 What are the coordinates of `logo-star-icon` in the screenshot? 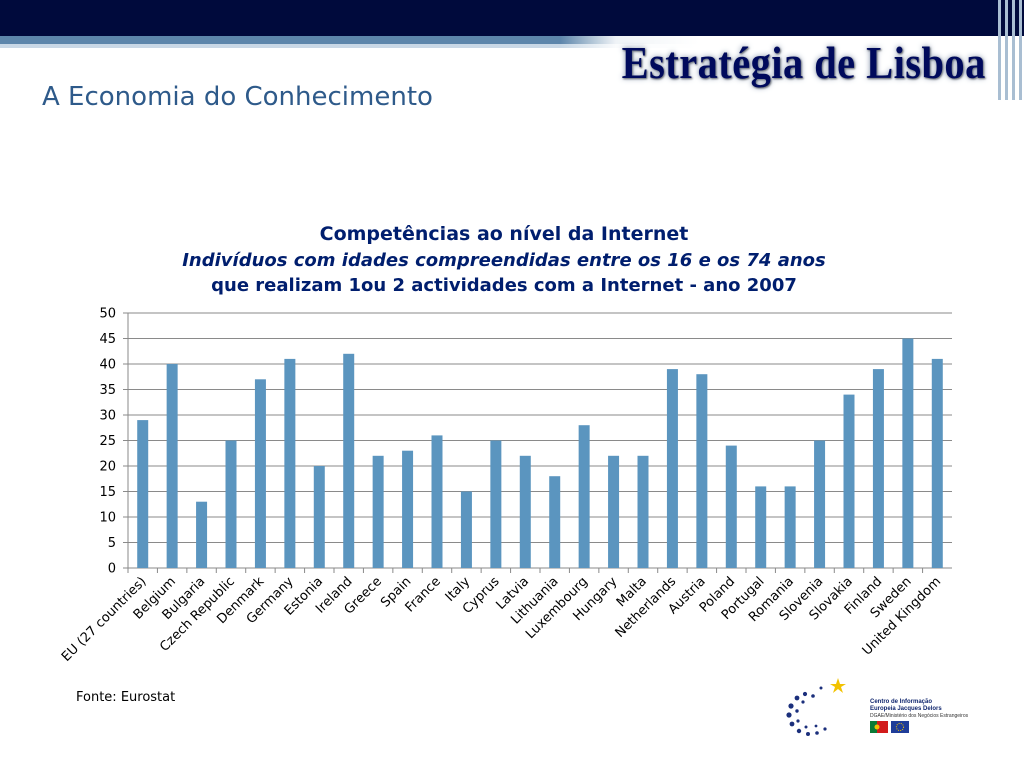 It's located at (838, 685).